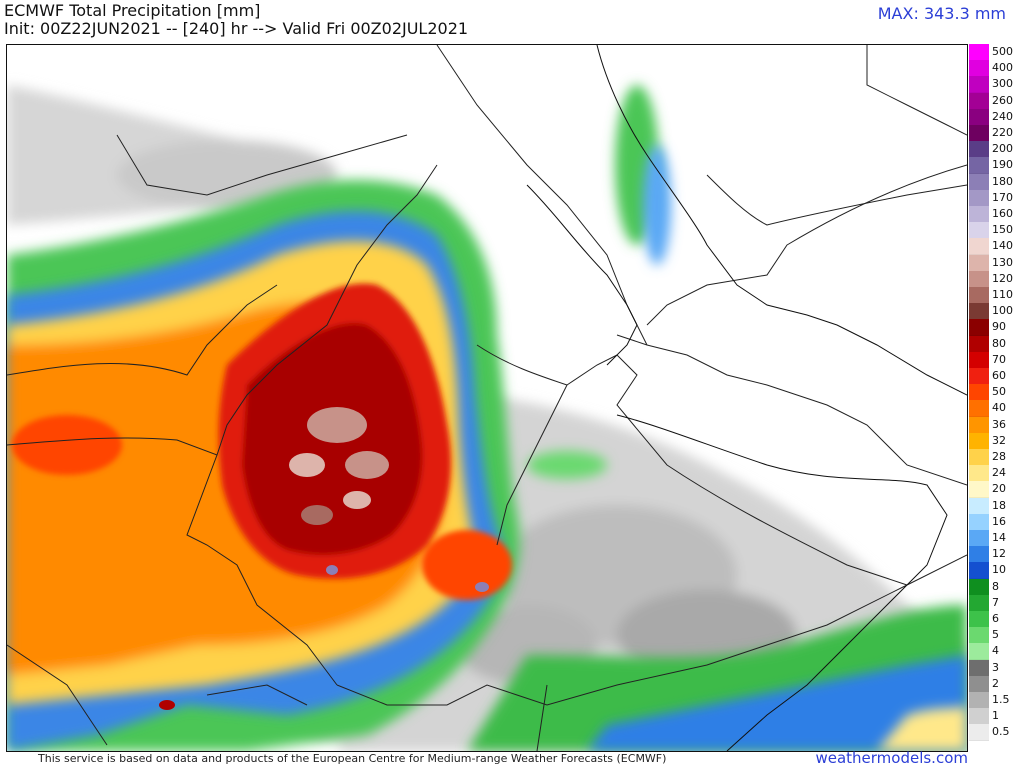 Image resolution: width=1024 pixels, height=768 pixels. What do you see at coordinates (132, 10) in the screenshot?
I see `map-title: ECMWF Total Precipitation [mm]` at bounding box center [132, 10].